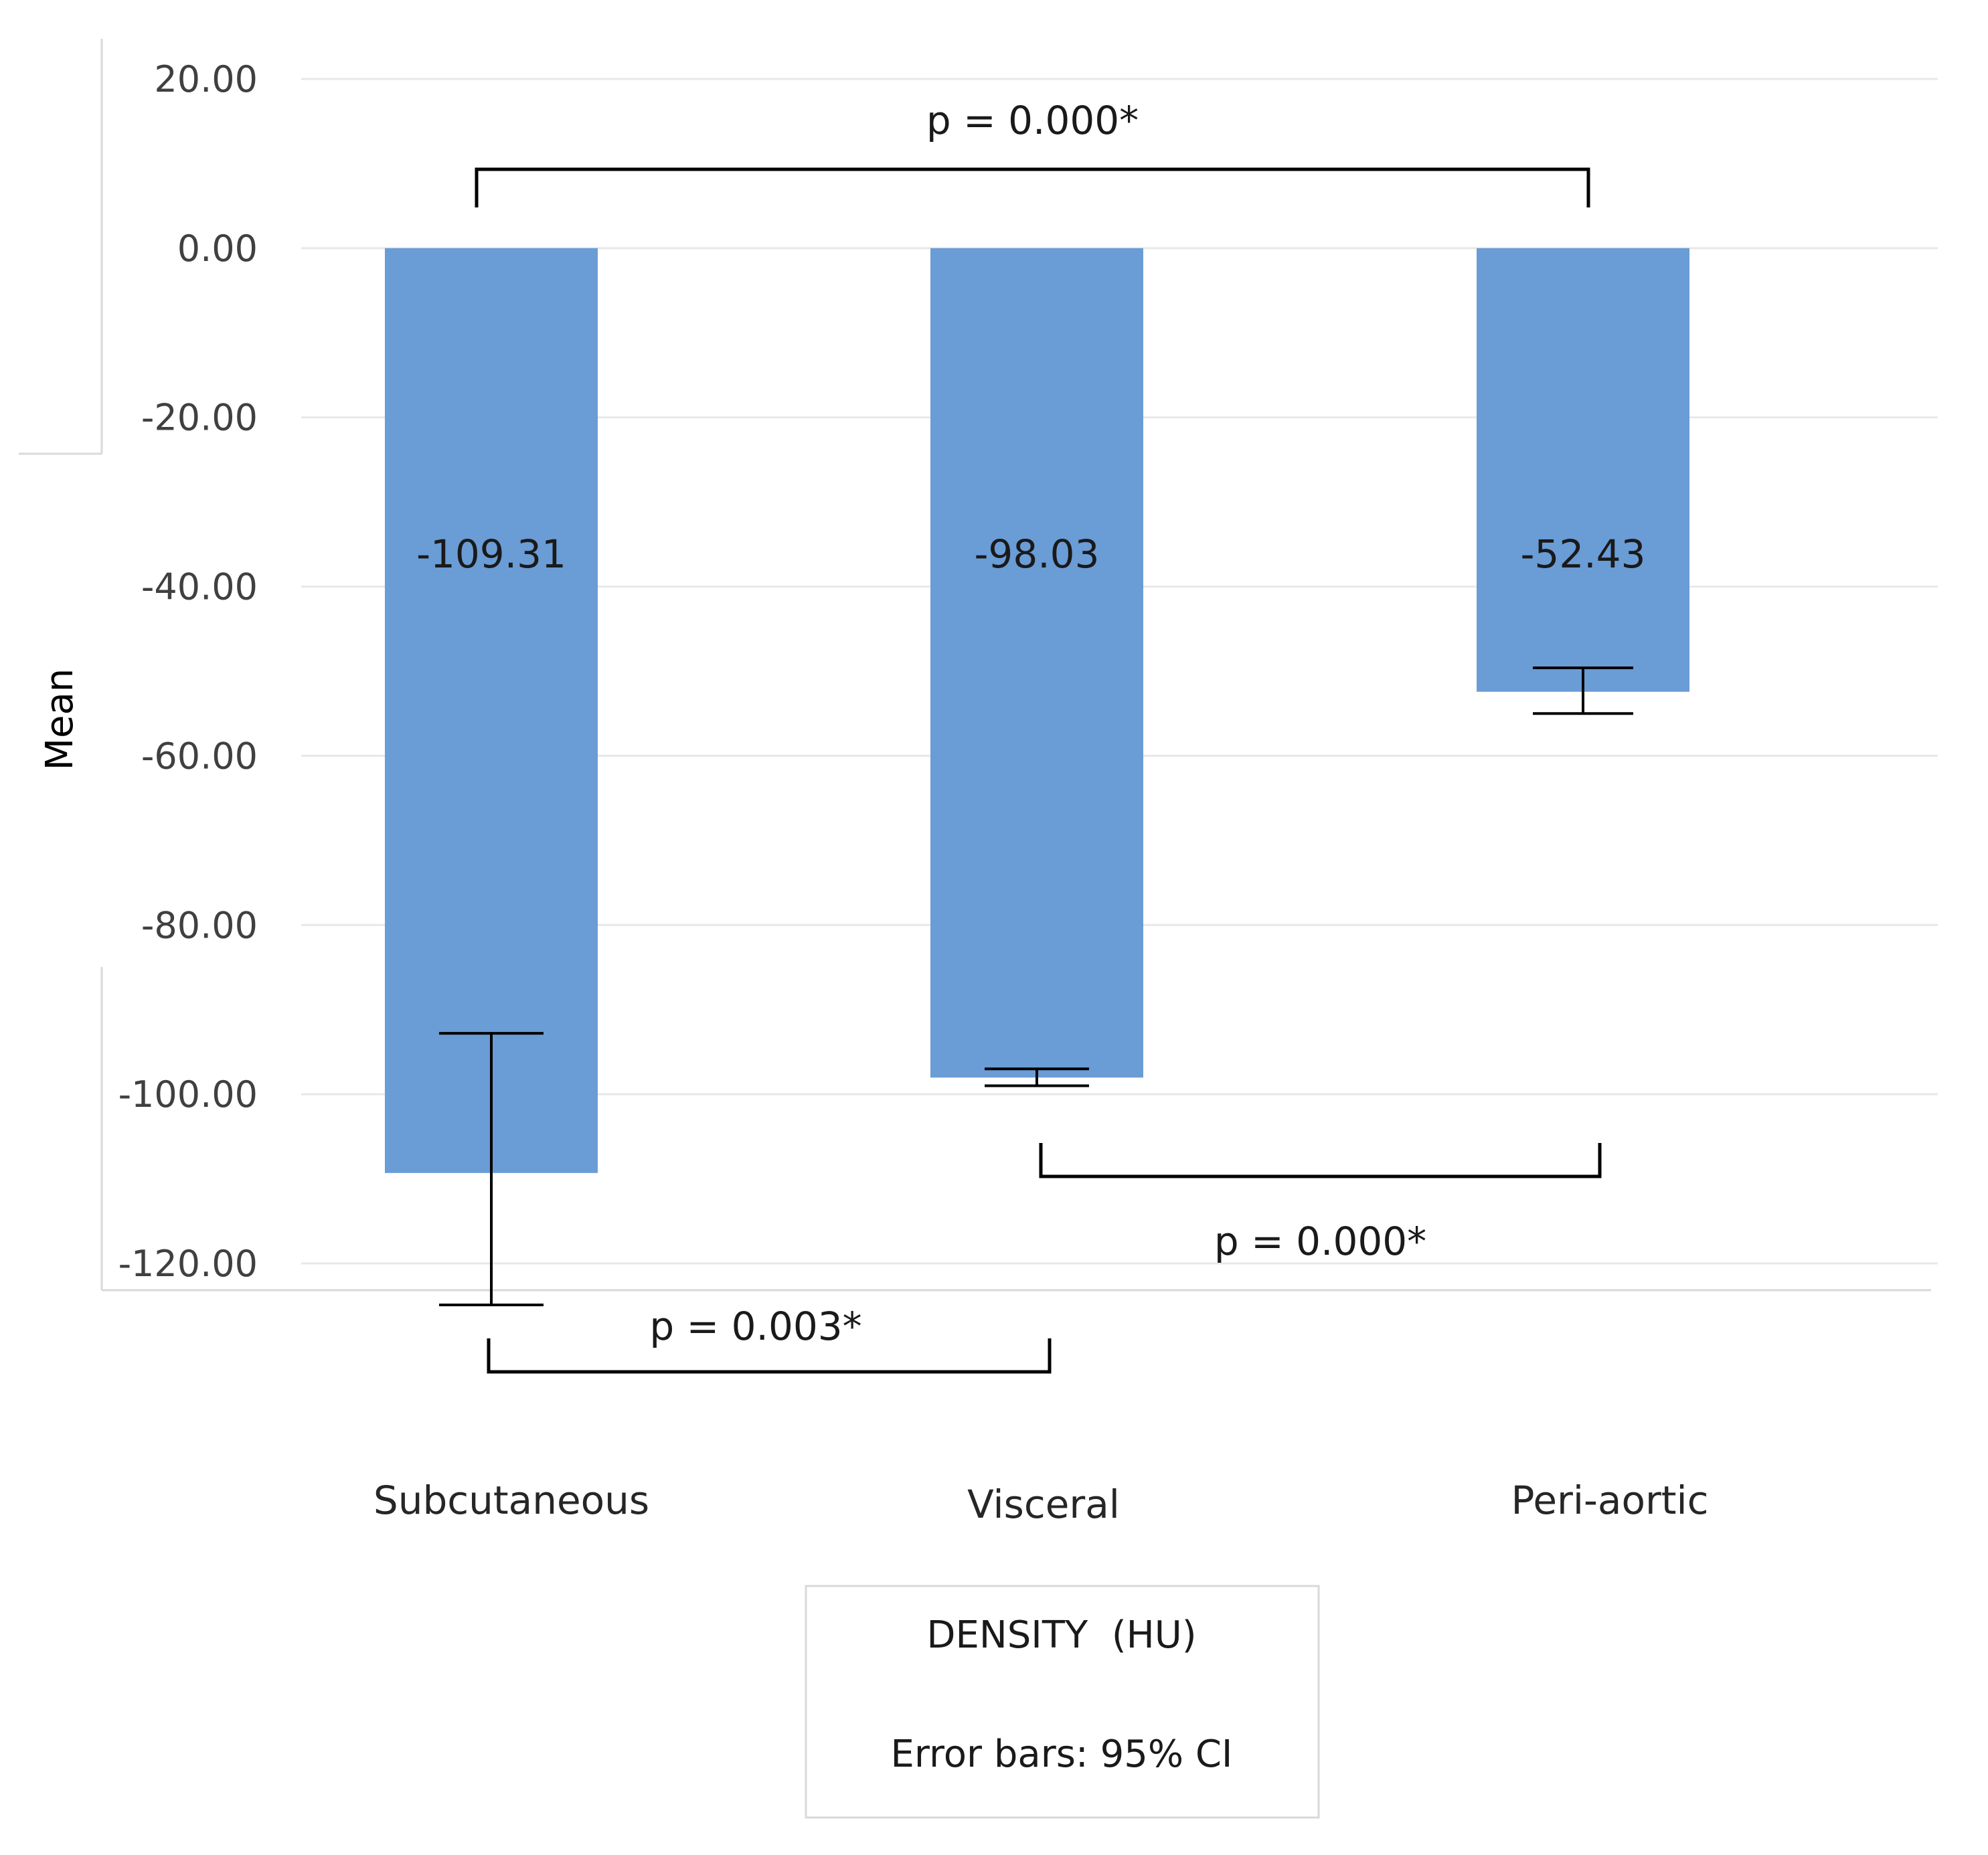 This screenshot has width=1988, height=1855. I want to click on y-tick-label: -100.00, so click(188, 1094).